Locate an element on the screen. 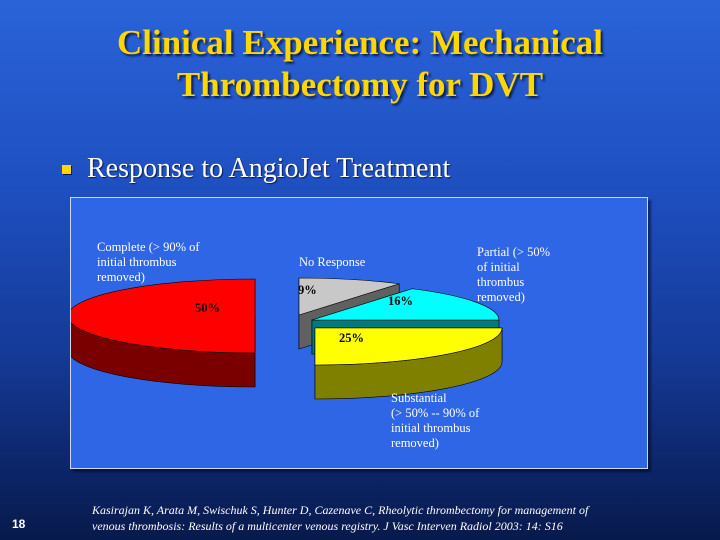  slice-percent-no-response: 9% is located at coordinates (307, 290).